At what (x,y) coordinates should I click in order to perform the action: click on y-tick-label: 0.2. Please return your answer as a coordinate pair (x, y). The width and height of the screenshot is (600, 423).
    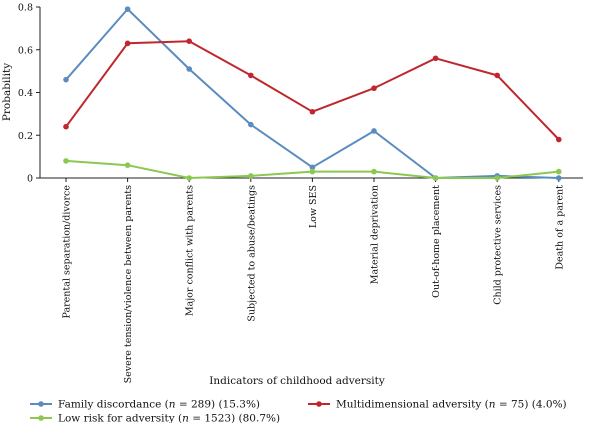
    Looking at the image, I should click on (25, 136).